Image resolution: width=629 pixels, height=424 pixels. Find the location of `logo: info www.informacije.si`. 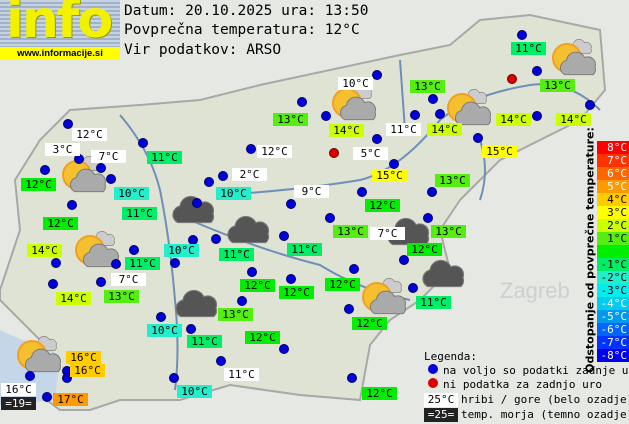

logo: info www.informacije.si is located at coordinates (60, 30).